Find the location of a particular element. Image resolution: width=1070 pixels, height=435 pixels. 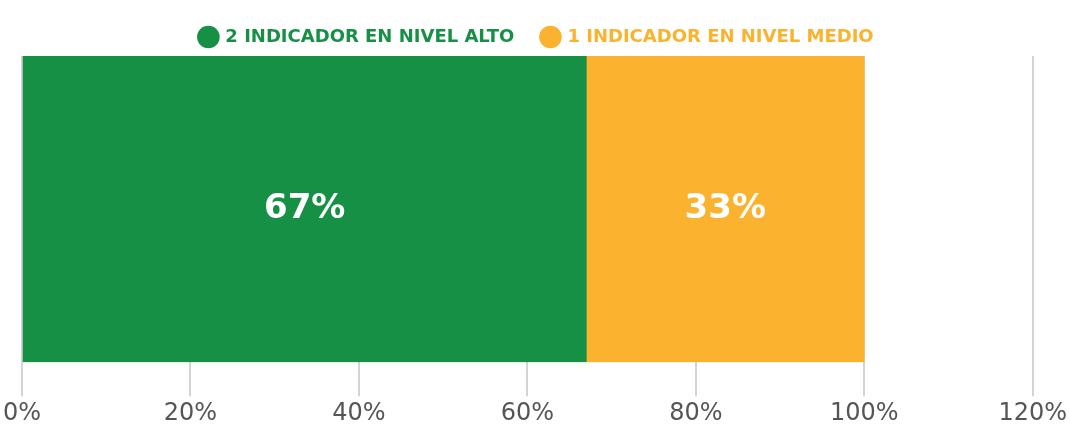

data-label: 33% is located at coordinates (725, 205).